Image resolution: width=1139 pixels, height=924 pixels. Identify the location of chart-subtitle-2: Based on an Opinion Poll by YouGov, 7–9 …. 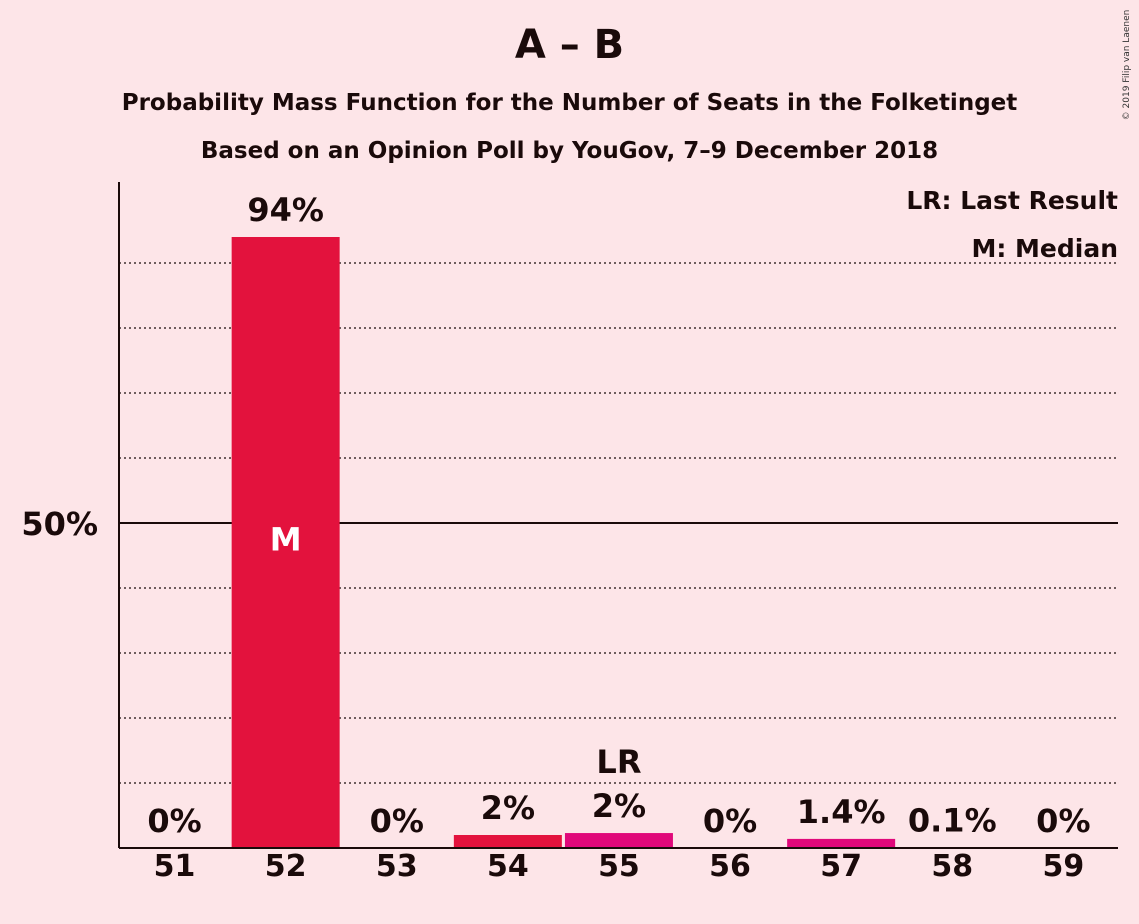
(569, 151).